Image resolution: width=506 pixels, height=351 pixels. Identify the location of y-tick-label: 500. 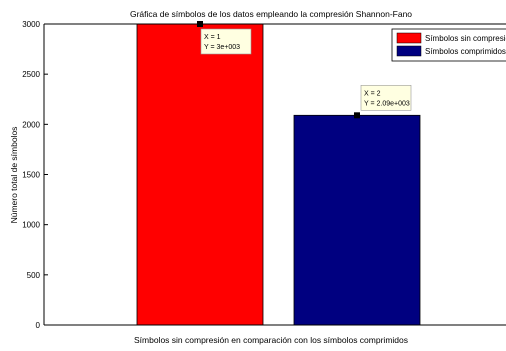
(34, 275).